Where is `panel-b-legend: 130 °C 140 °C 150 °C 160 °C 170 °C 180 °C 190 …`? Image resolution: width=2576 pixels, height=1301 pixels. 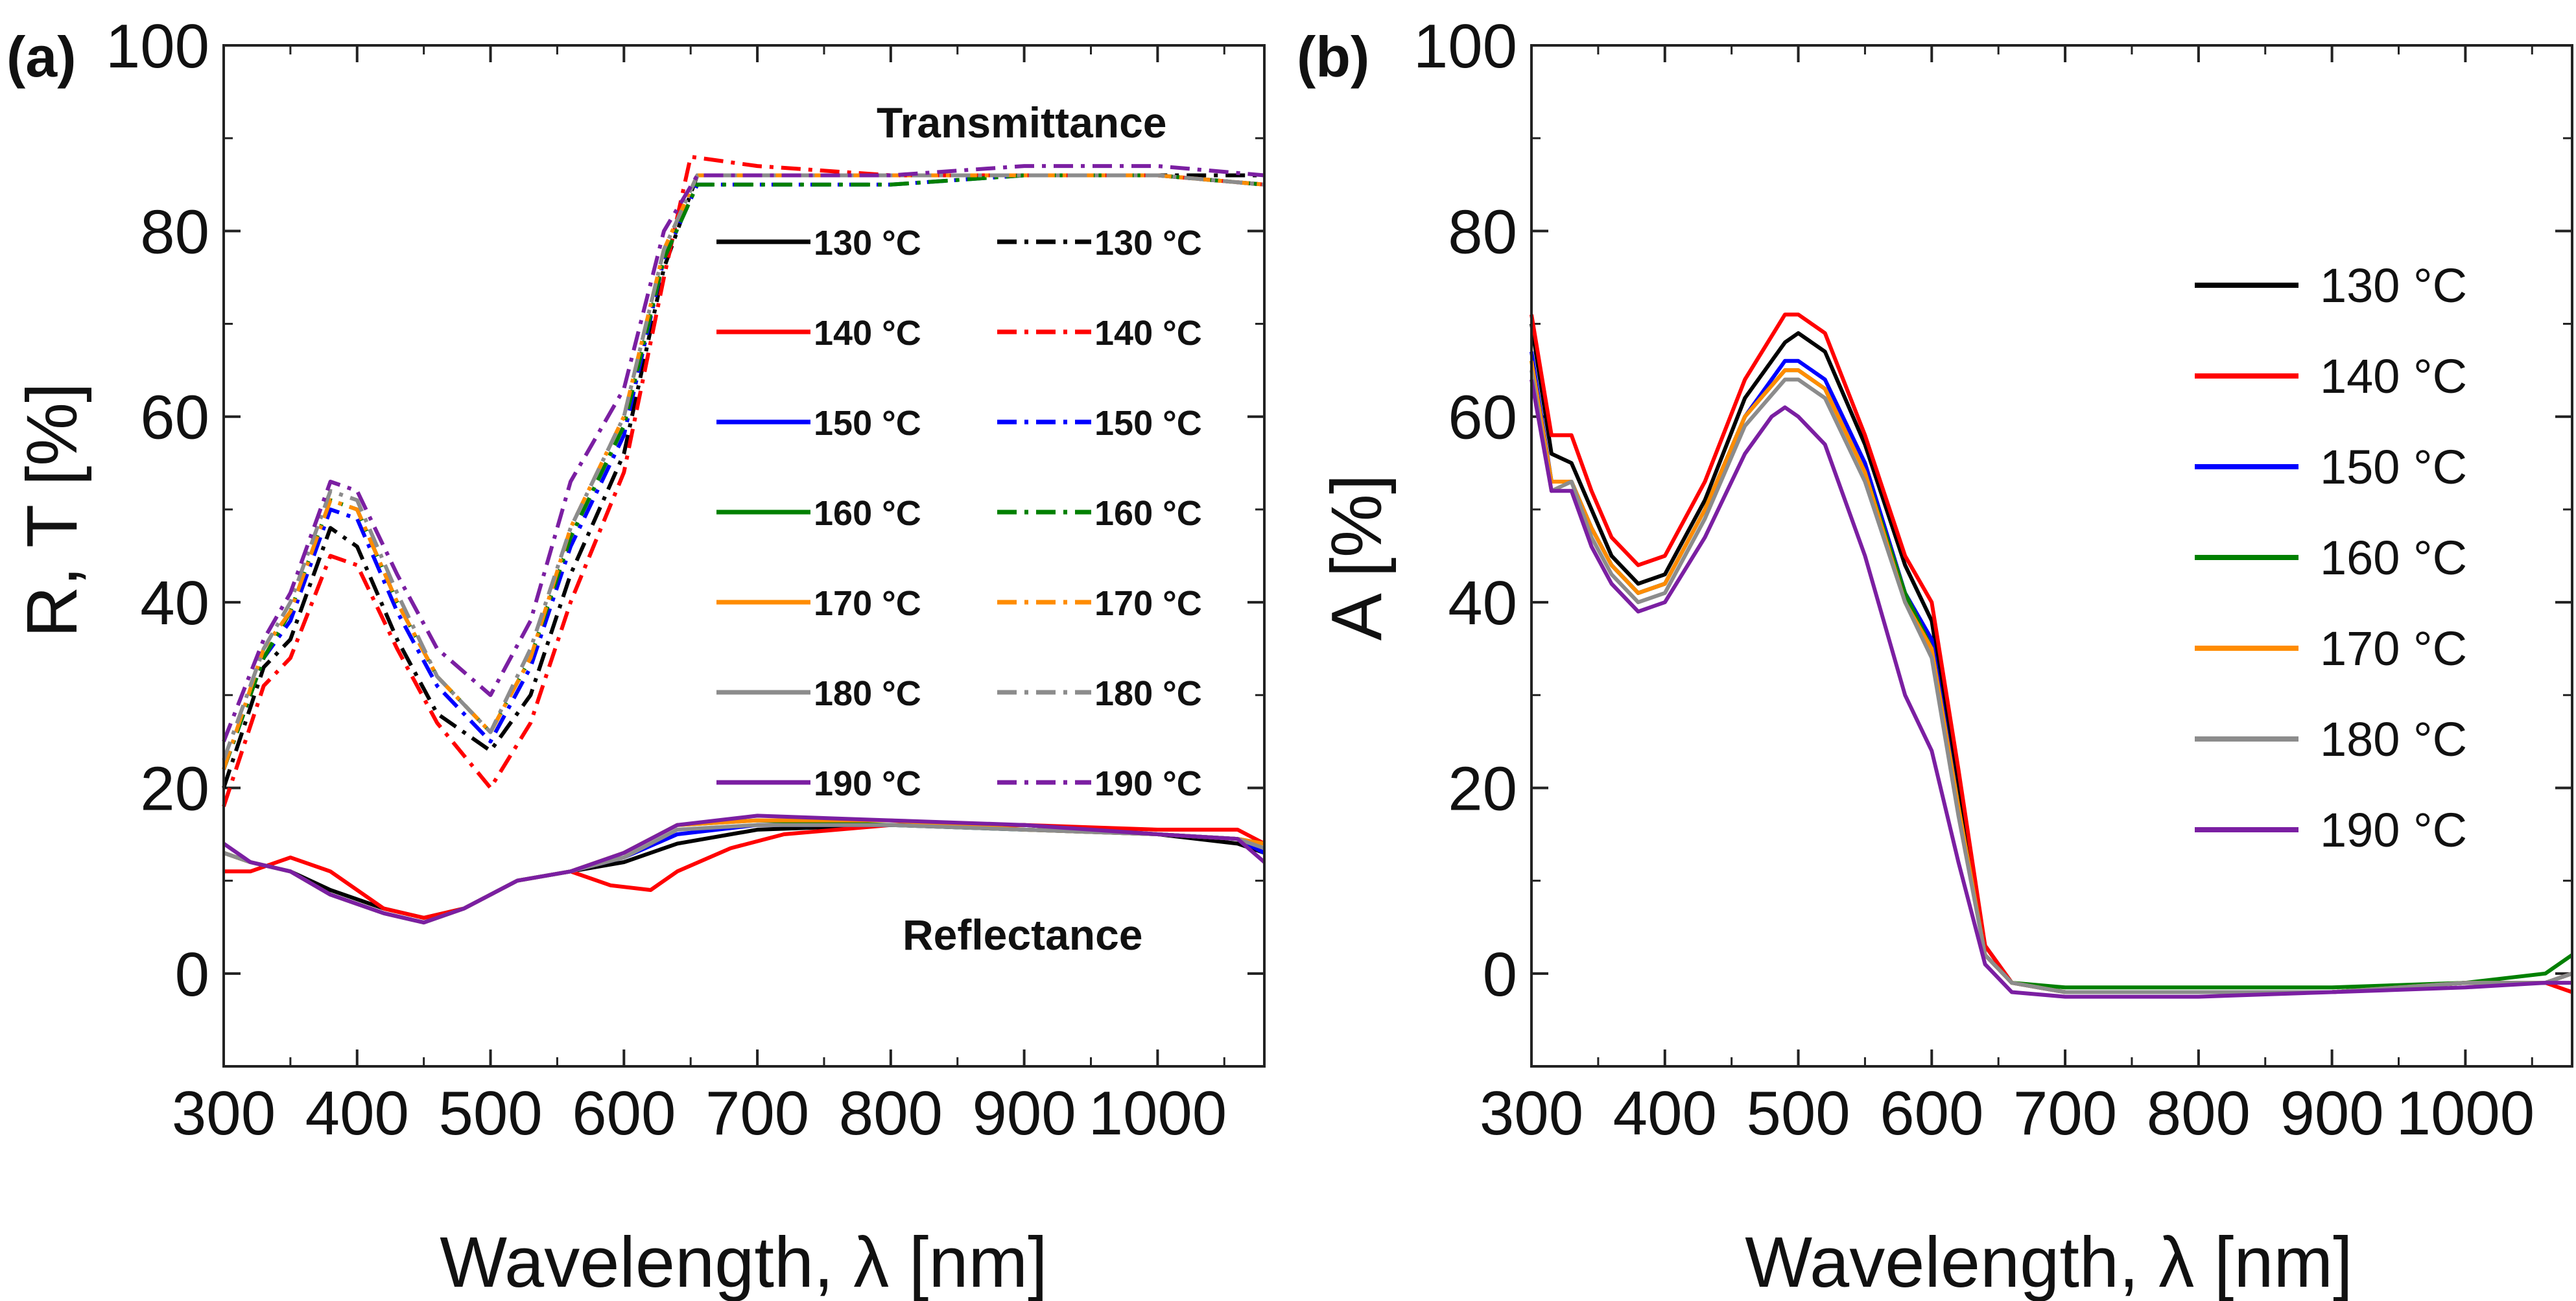
panel-b-legend: 130 °C 140 °C 150 °C 160 °C 170 °C 180 °C 190 … is located at coordinates (2331, 558).